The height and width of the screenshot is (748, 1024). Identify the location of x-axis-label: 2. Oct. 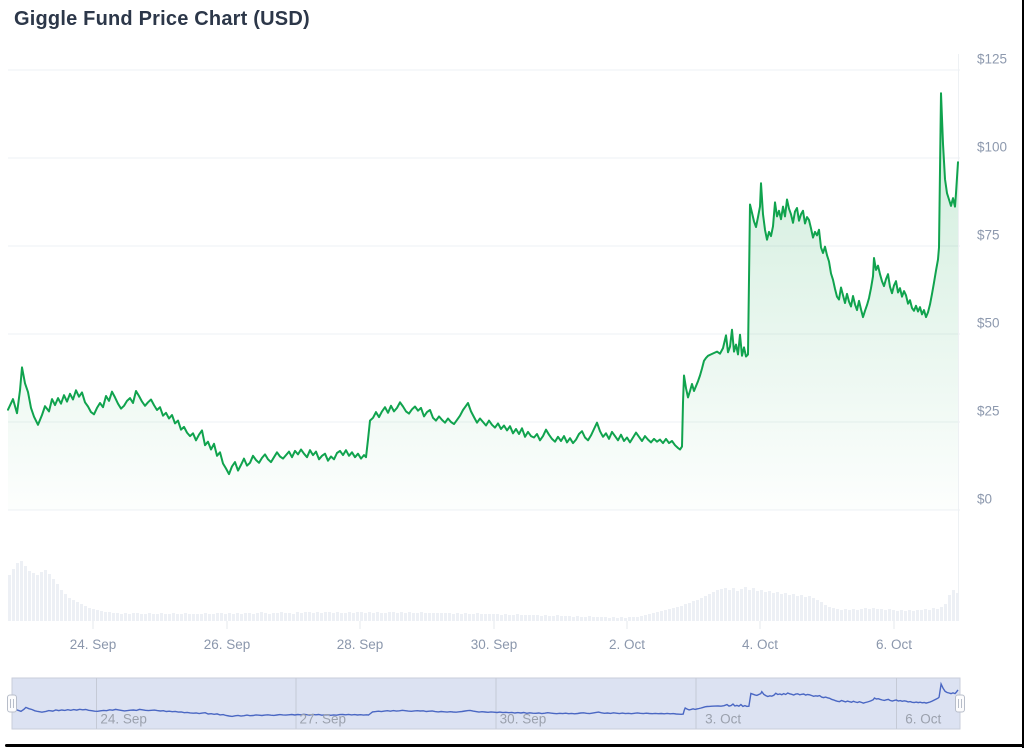
(627, 644).